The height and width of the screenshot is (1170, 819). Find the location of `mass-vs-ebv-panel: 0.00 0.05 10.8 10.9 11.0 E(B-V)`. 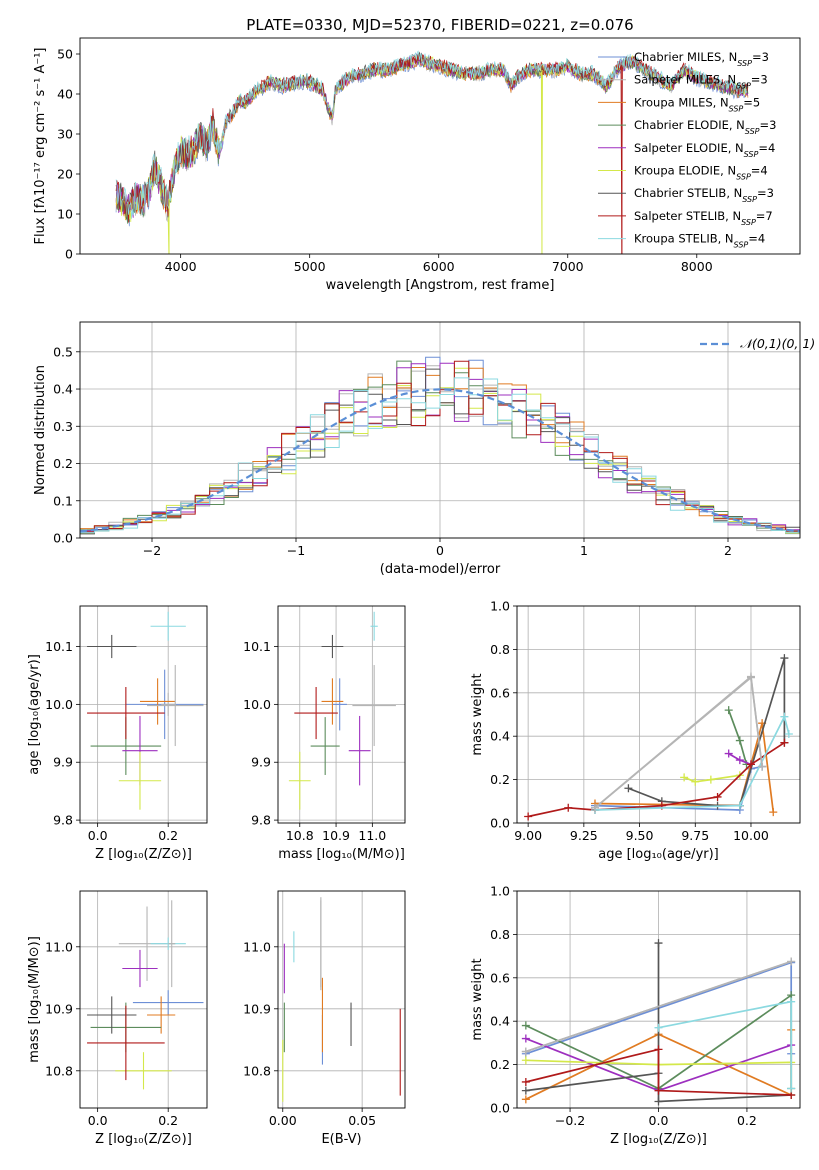

mass-vs-ebv-panel: 0.00 0.05 10.8 10.9 11.0 E(B-V) is located at coordinates (324, 1018).